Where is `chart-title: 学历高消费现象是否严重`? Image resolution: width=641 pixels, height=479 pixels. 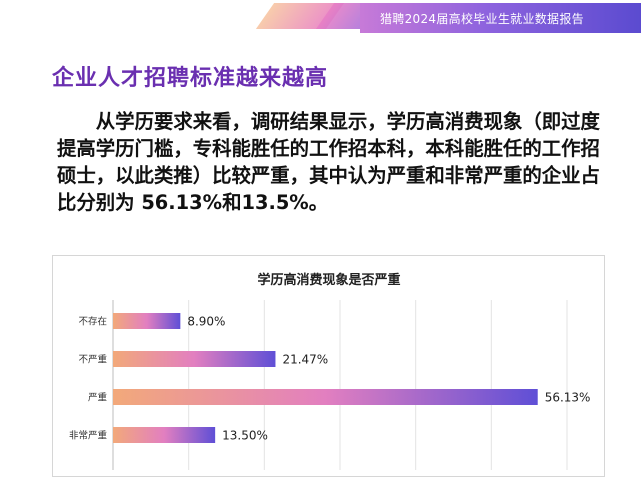
chart-title: 学历高消费现象是否严重 is located at coordinates (328, 280).